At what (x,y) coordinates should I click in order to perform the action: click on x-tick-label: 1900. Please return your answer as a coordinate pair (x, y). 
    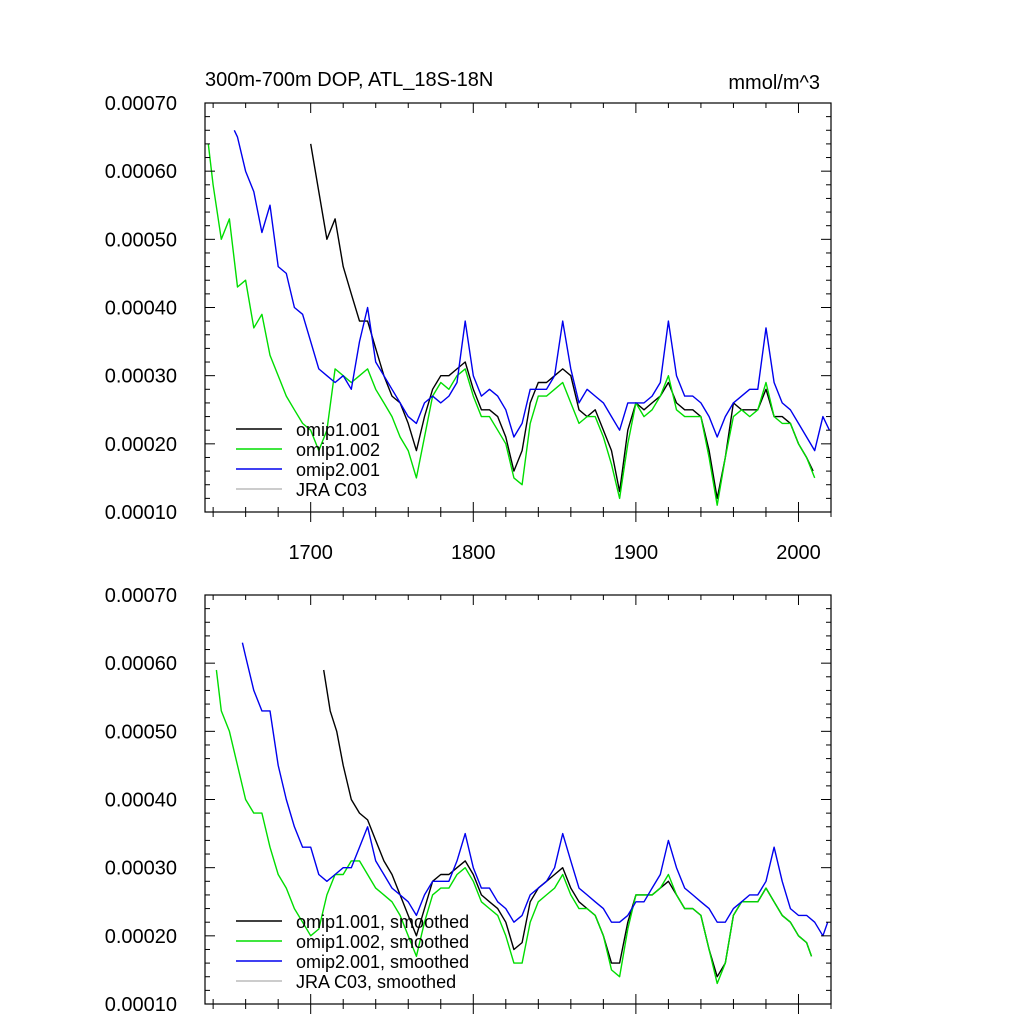
    Looking at the image, I should click on (636, 553).